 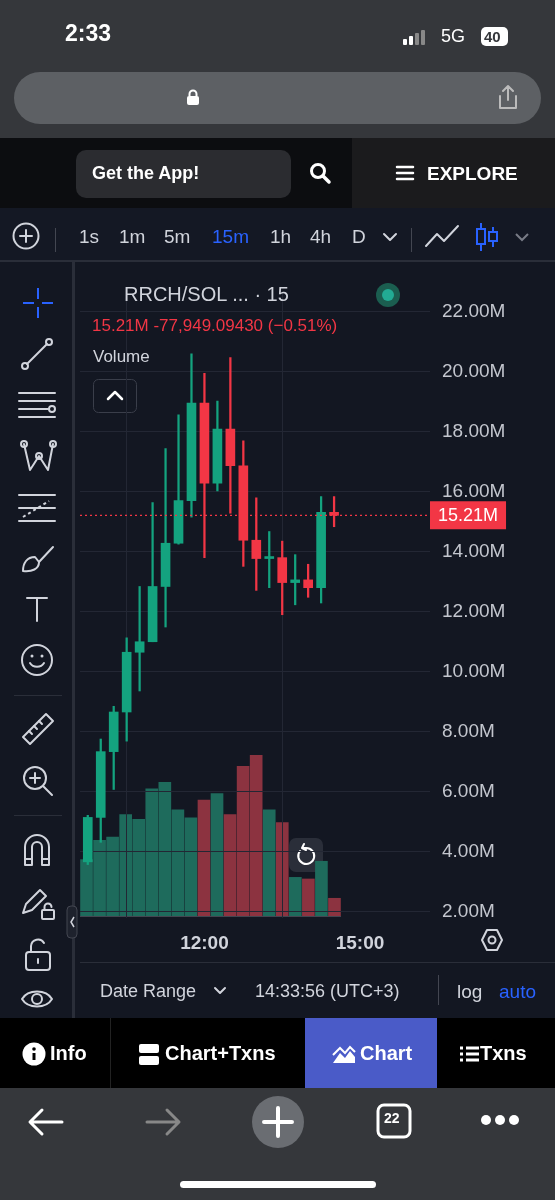 I want to click on text: 1s, so click(x=89, y=236).